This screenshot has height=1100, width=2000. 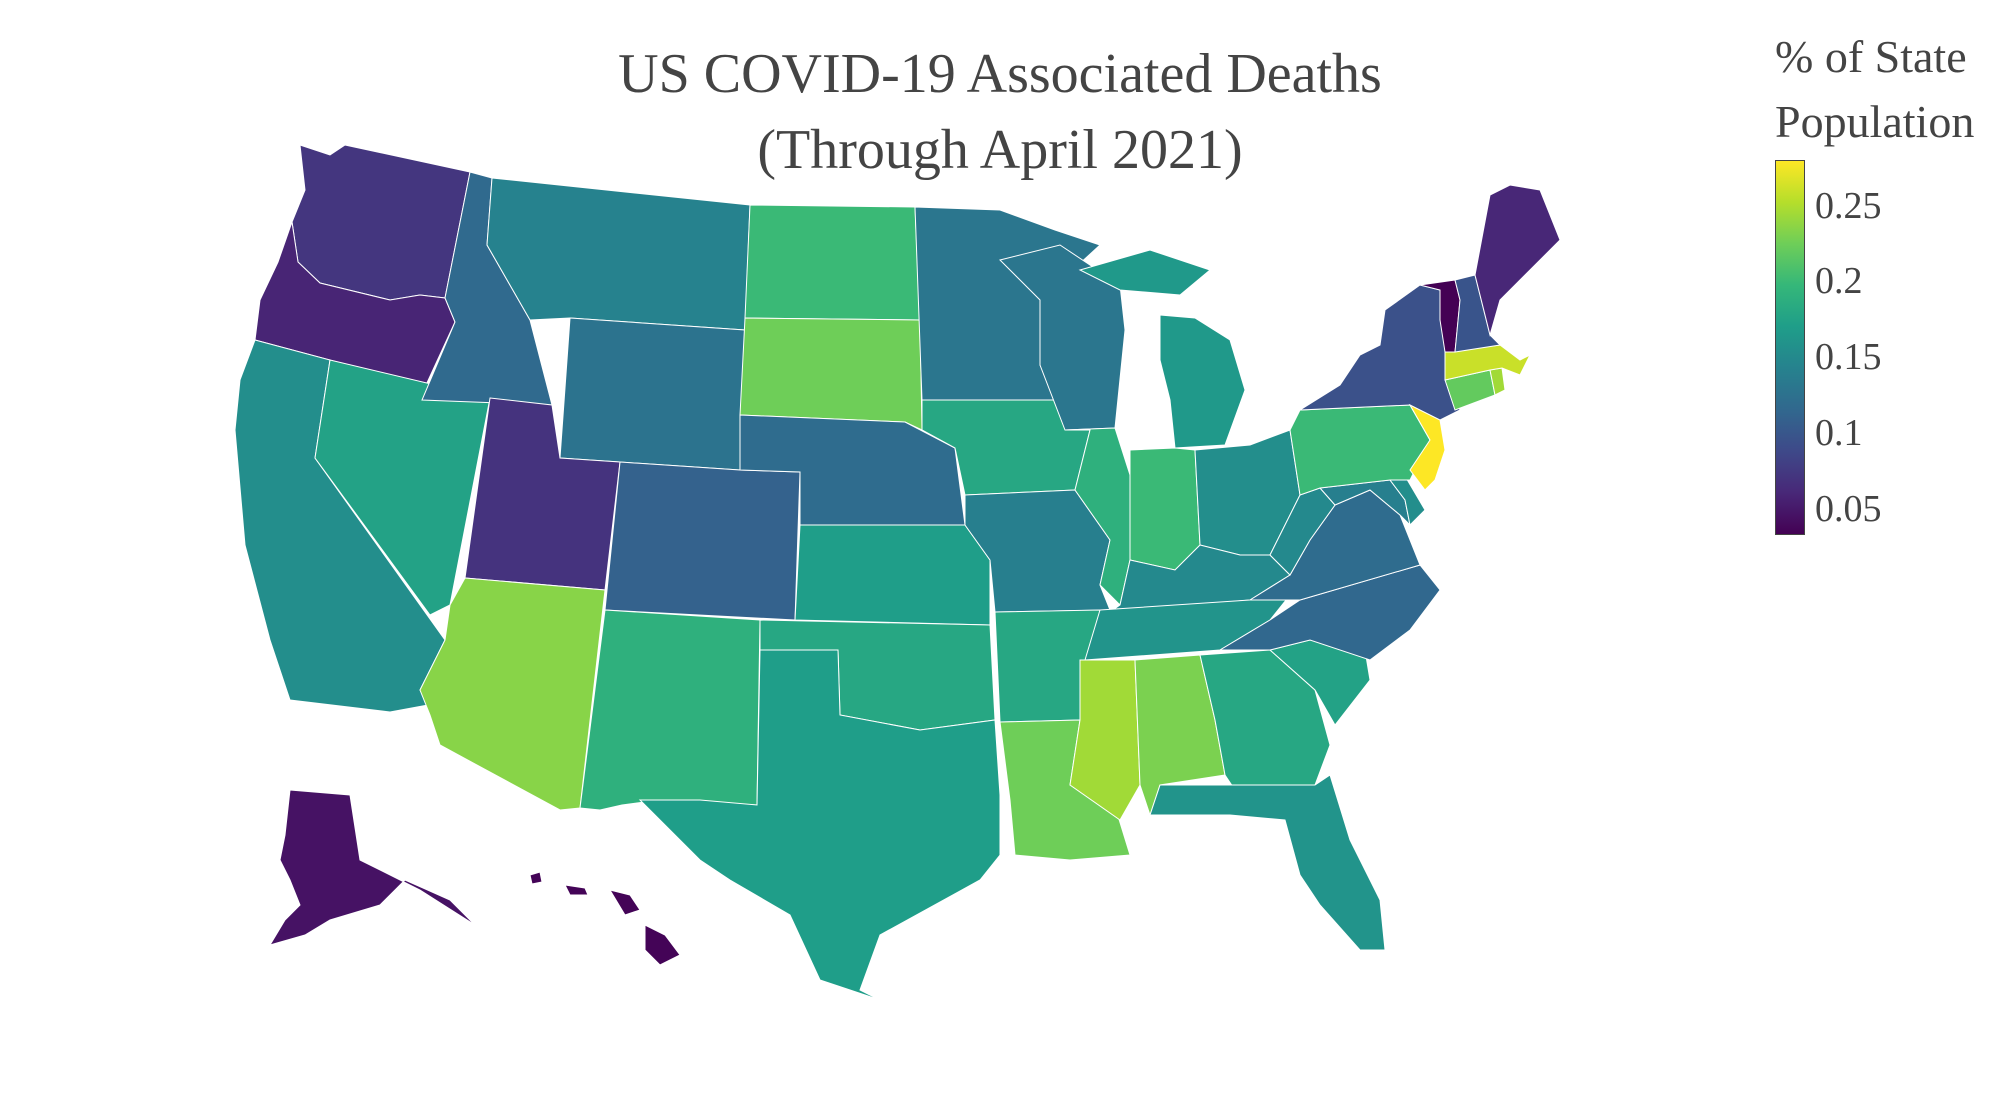 I want to click on state-nj, so click(x=1427, y=447).